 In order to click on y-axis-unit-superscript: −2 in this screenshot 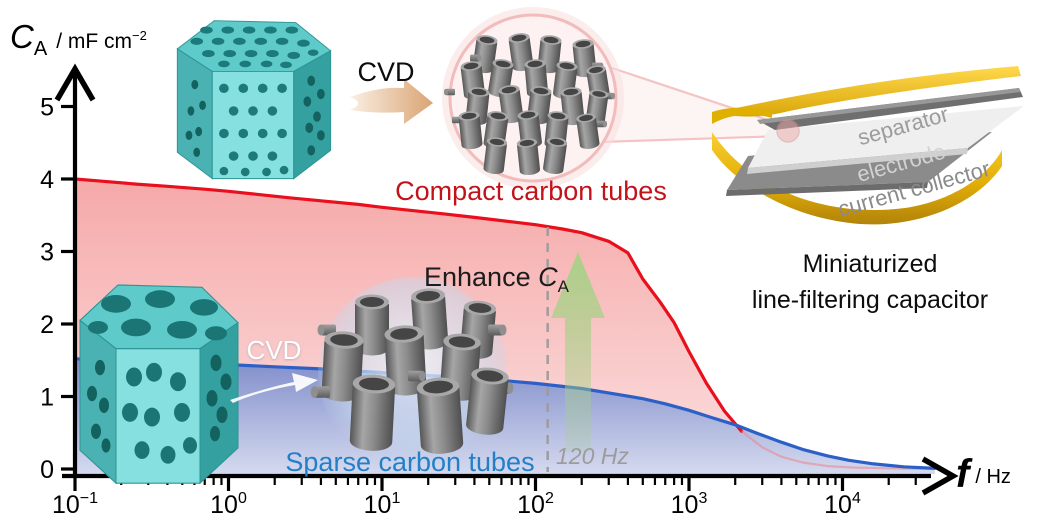, I will do `click(139, 35)`.